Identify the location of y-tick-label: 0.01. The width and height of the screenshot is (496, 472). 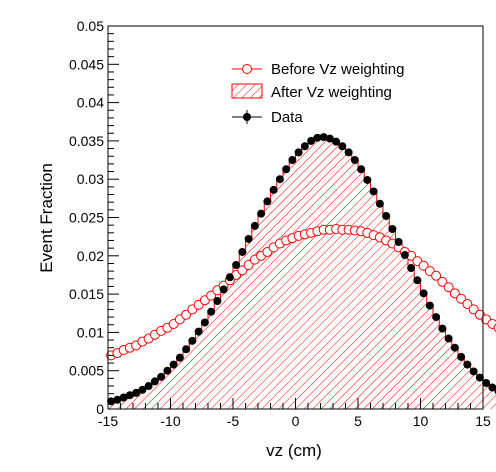
(90, 332).